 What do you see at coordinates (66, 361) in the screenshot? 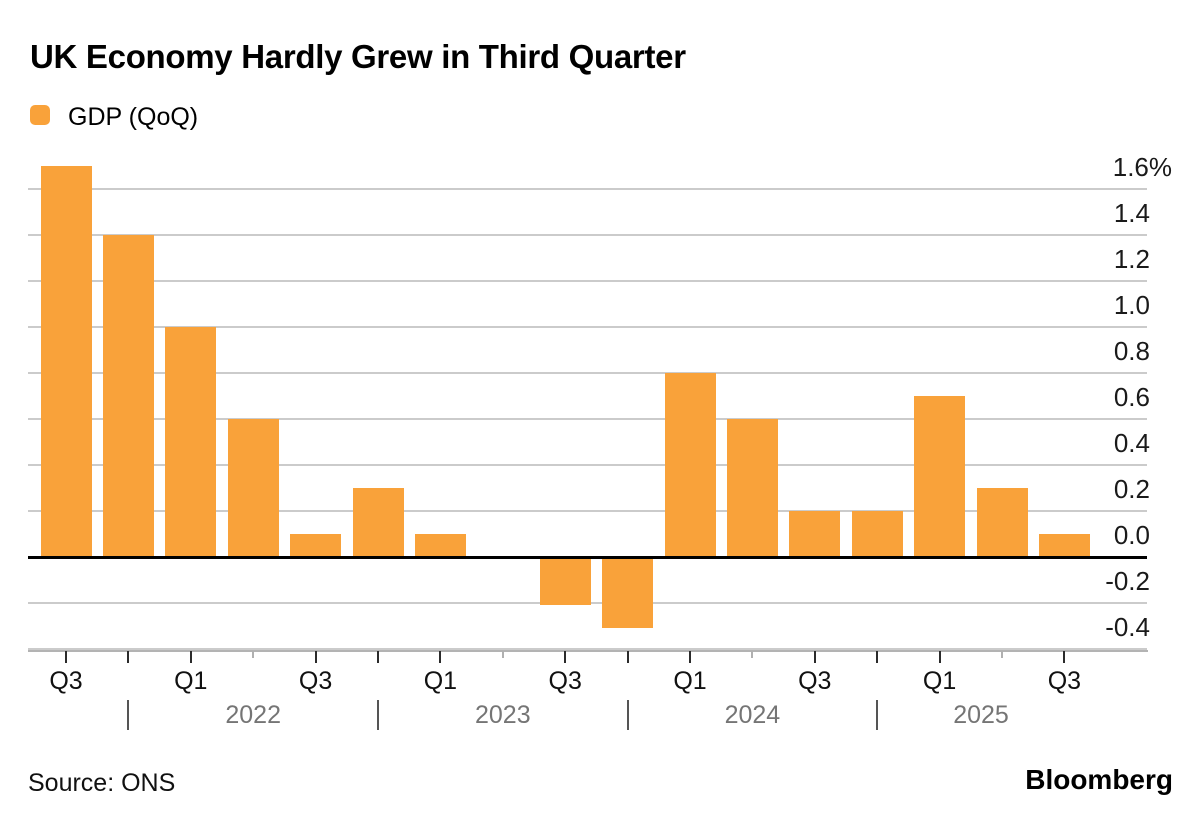
I see `bar-q3-2021` at bounding box center [66, 361].